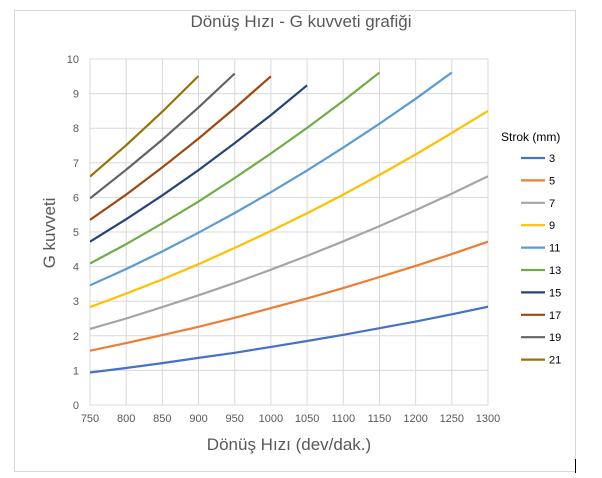 The image size is (602, 478). Describe the element at coordinates (452, 419) in the screenshot. I see `x-tick-label: 1250` at that location.